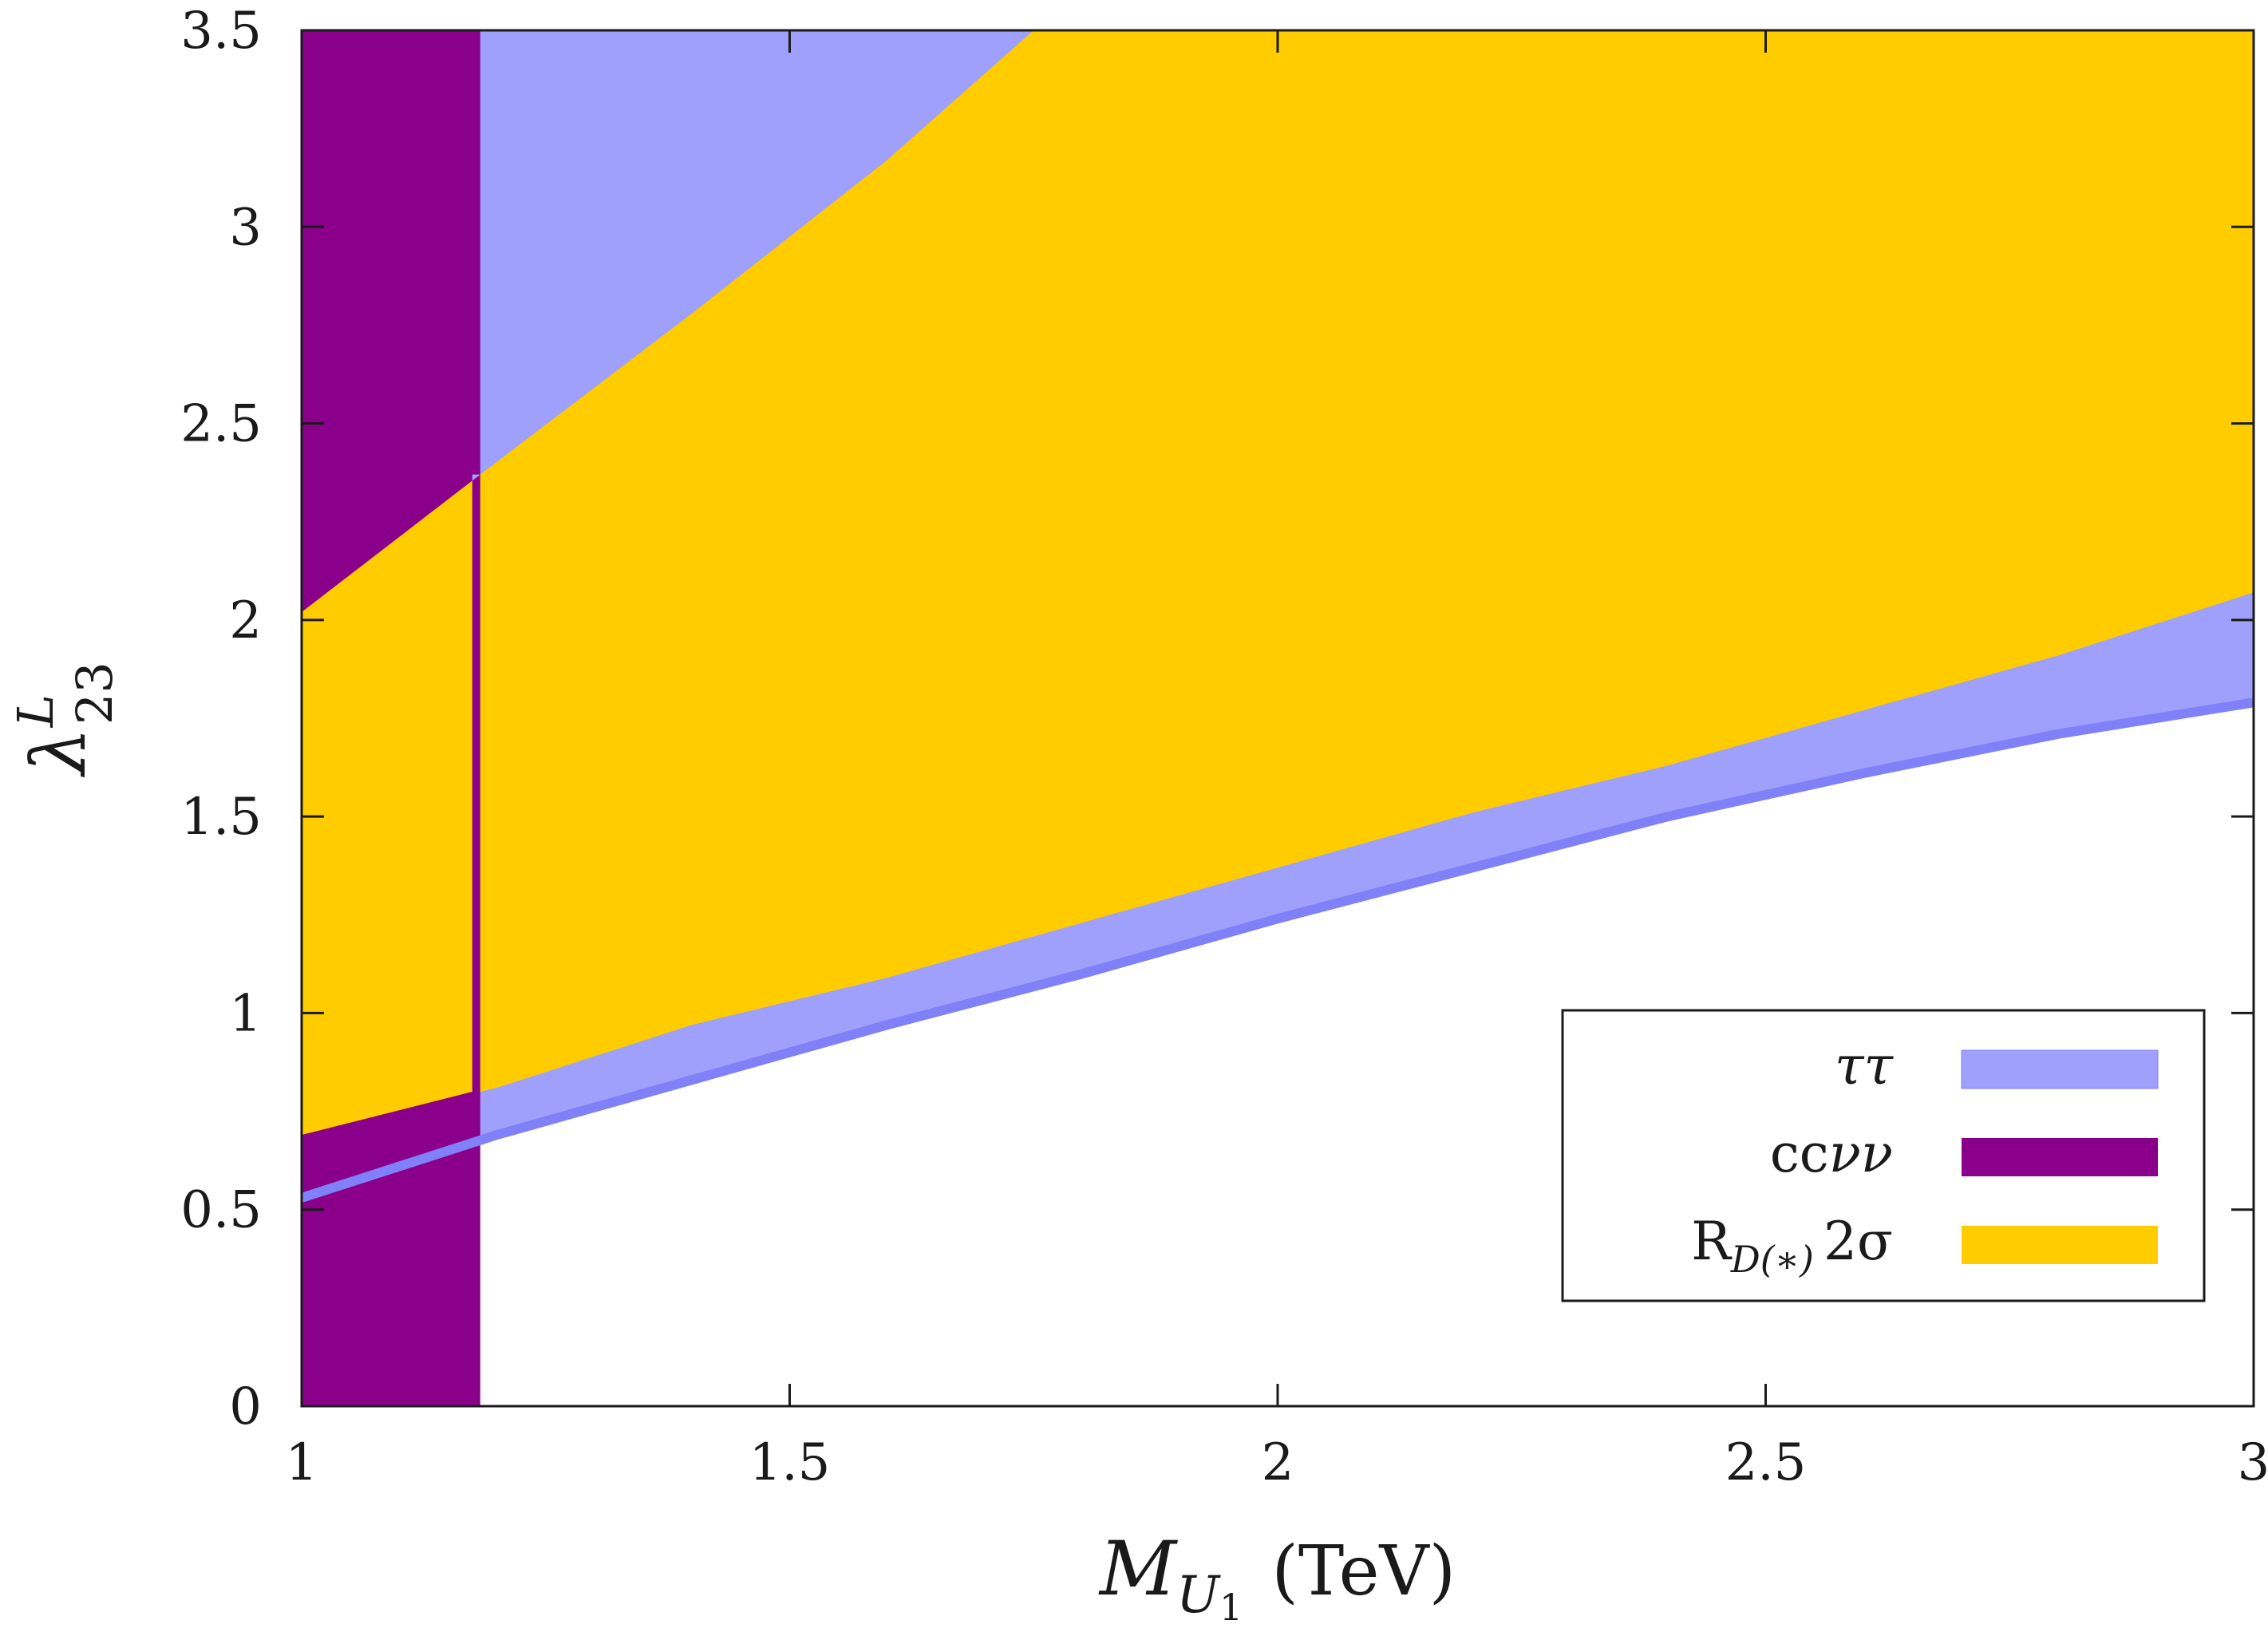  I want to click on x-axis-tick-labels: 1 1.5 2 2.5 3, so click(1277, 1462).